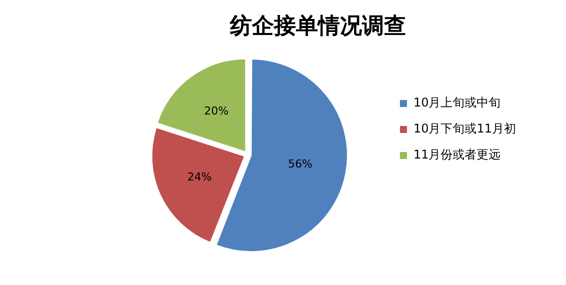  I want to click on legend-label: 10月上旬或中旬, so click(457, 103).